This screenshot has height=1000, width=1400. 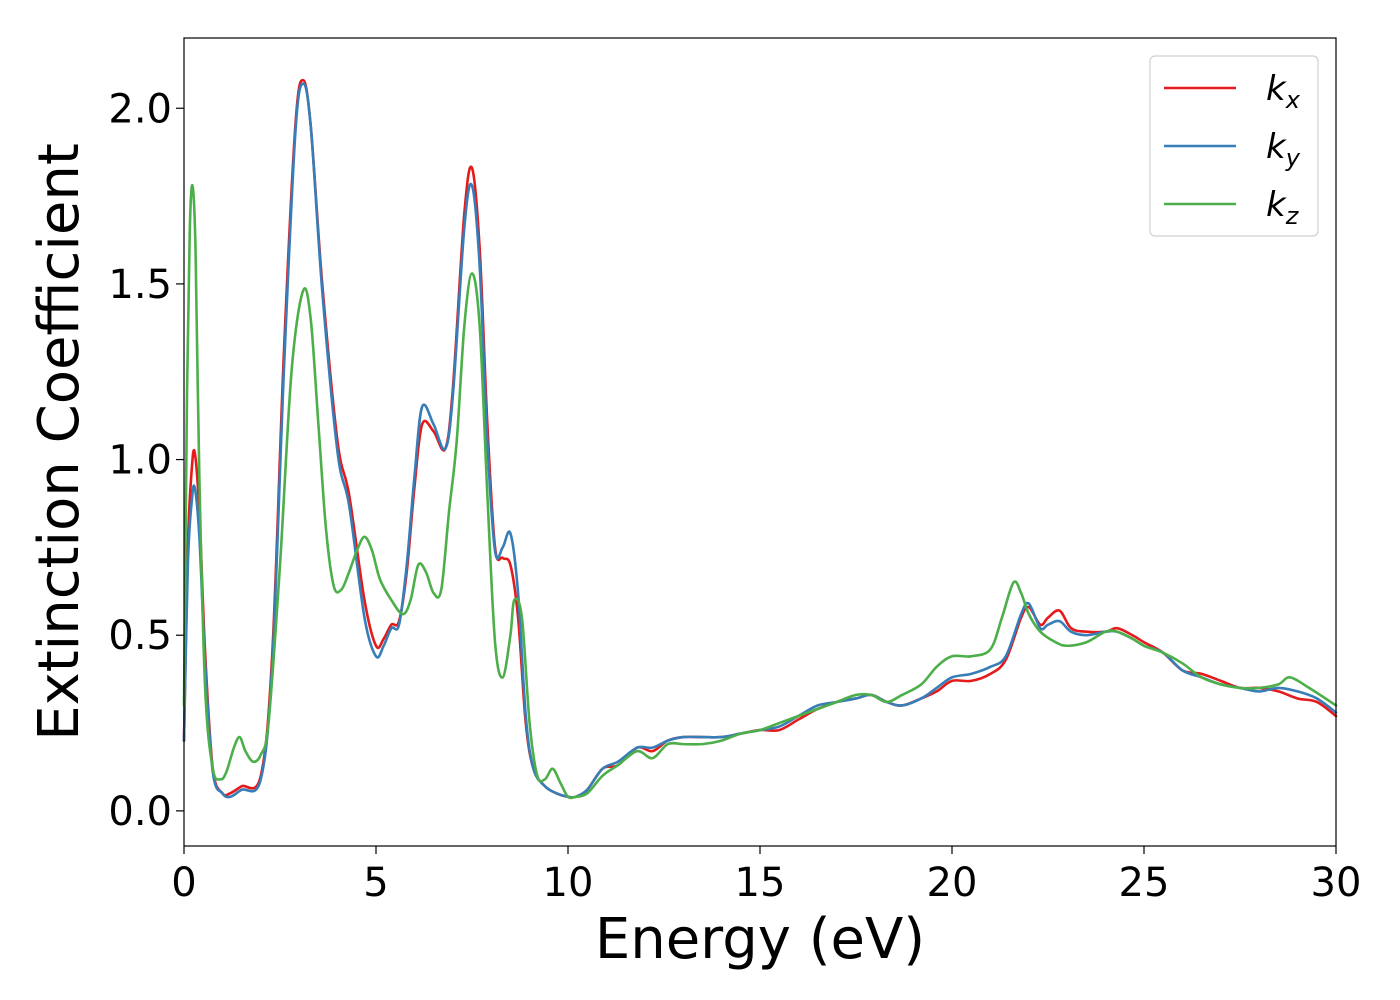 I want to click on y-tick-label: 2.0, so click(x=140, y=109).